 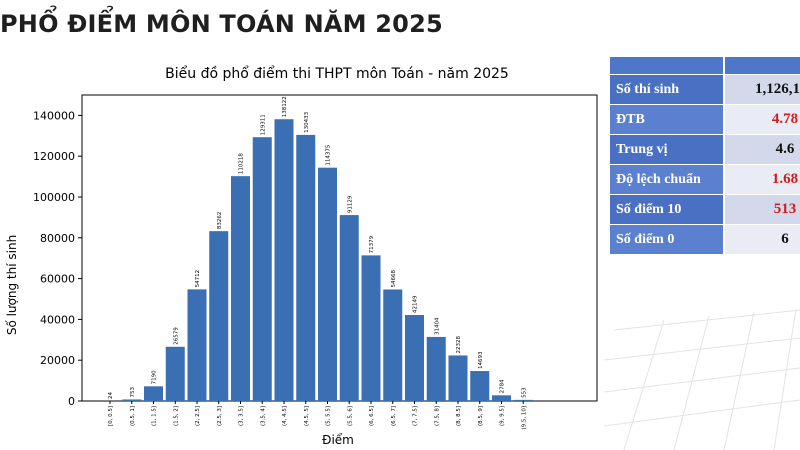 I want to click on x-tick-label: (4.5, 5], so click(x=307, y=416).